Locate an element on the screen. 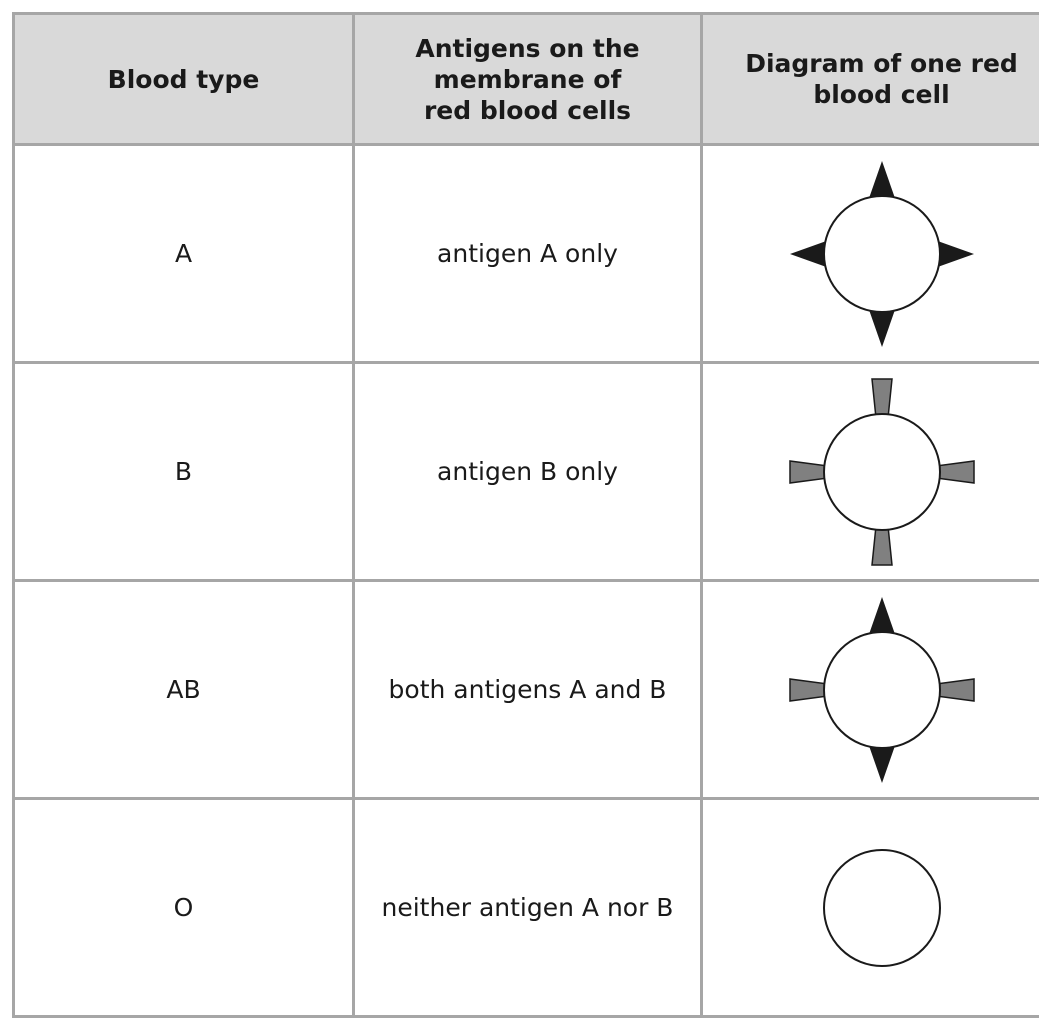  blood-type: AB is located at coordinates (184, 690).